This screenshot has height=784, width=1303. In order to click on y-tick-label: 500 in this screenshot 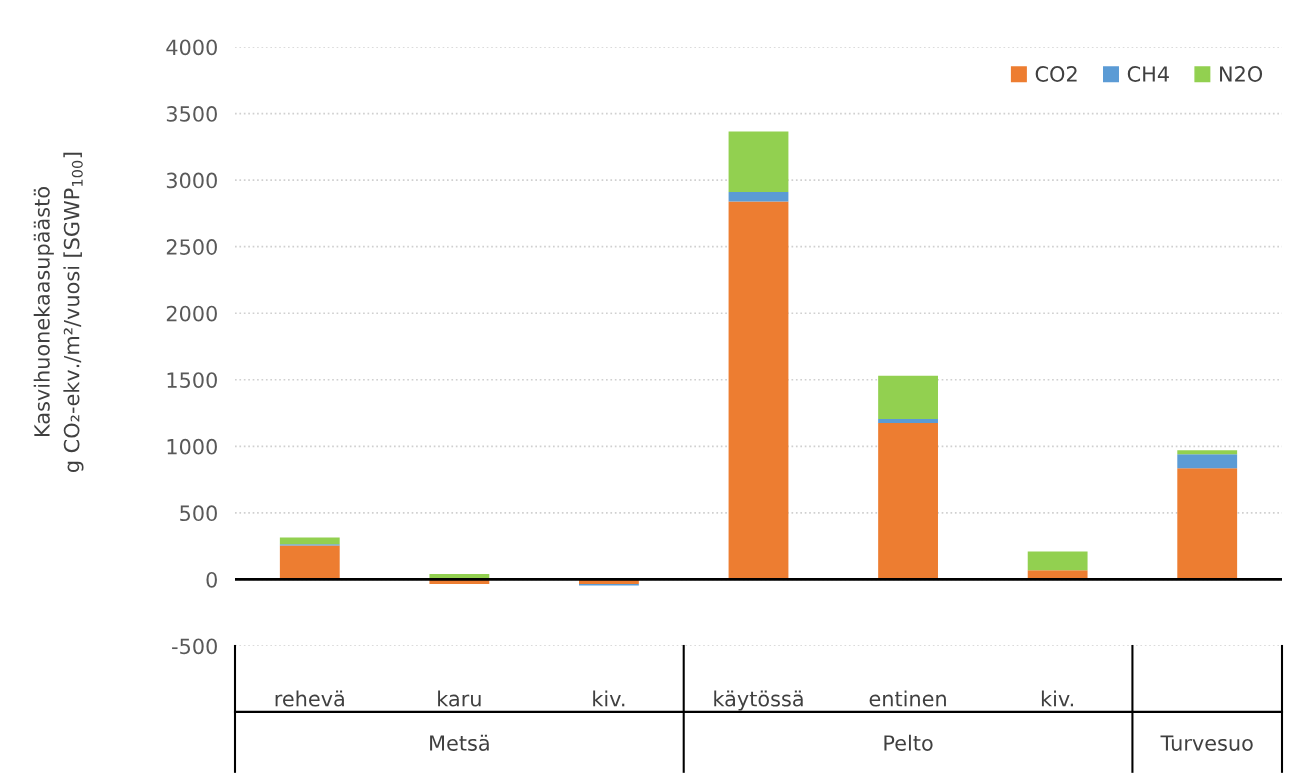, I will do `click(198, 513)`.